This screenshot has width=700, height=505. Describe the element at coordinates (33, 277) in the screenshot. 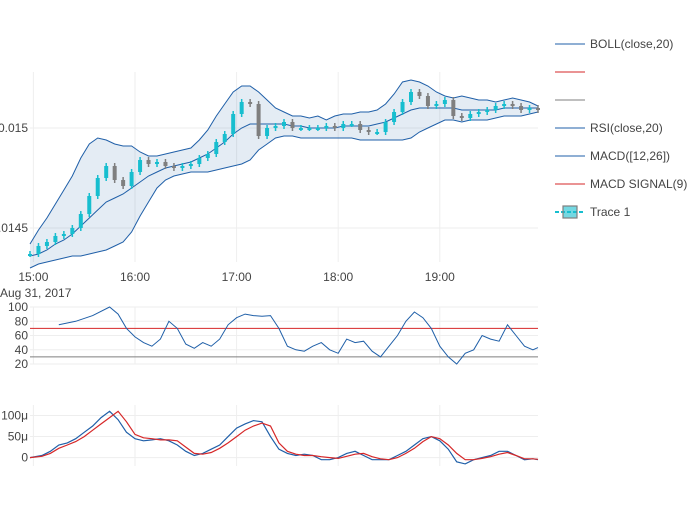

I see `x-tick-label: 15:00` at that location.